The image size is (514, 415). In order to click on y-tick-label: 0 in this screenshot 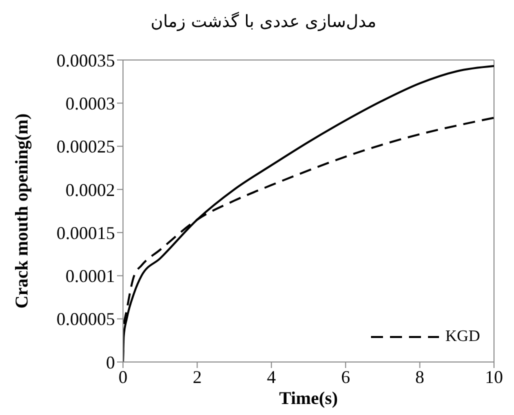, I will do `click(110, 362)`.